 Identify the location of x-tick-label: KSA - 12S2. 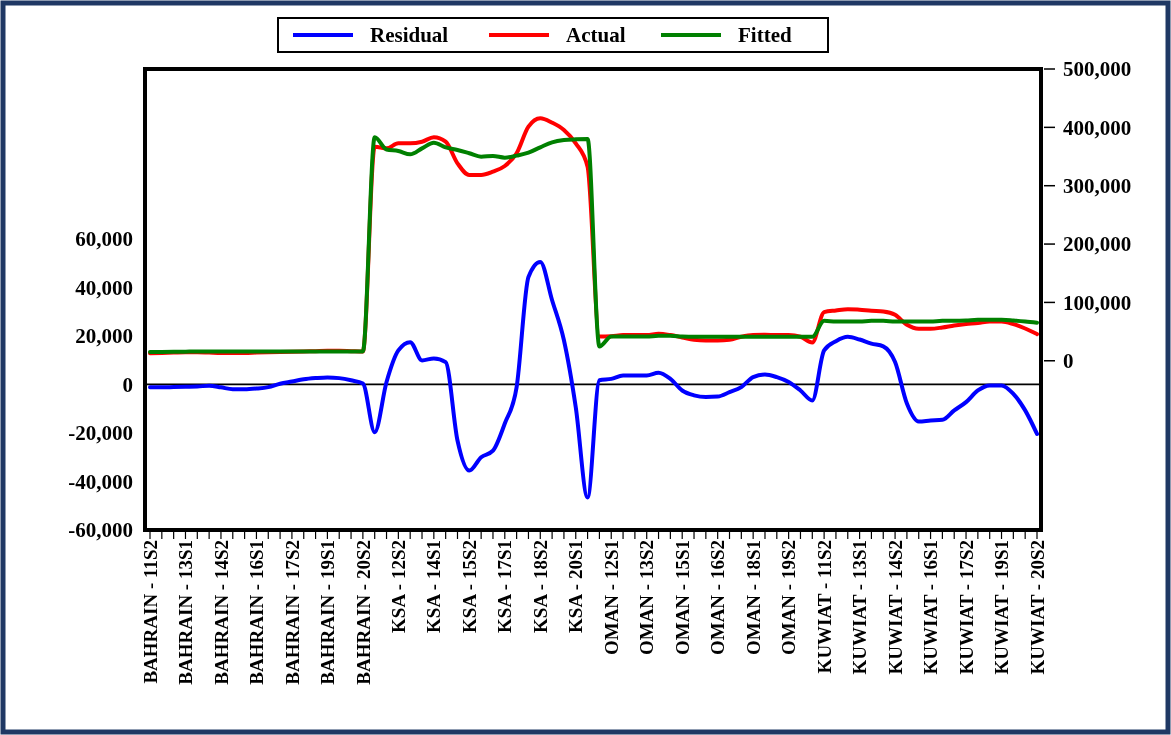
(399, 586).